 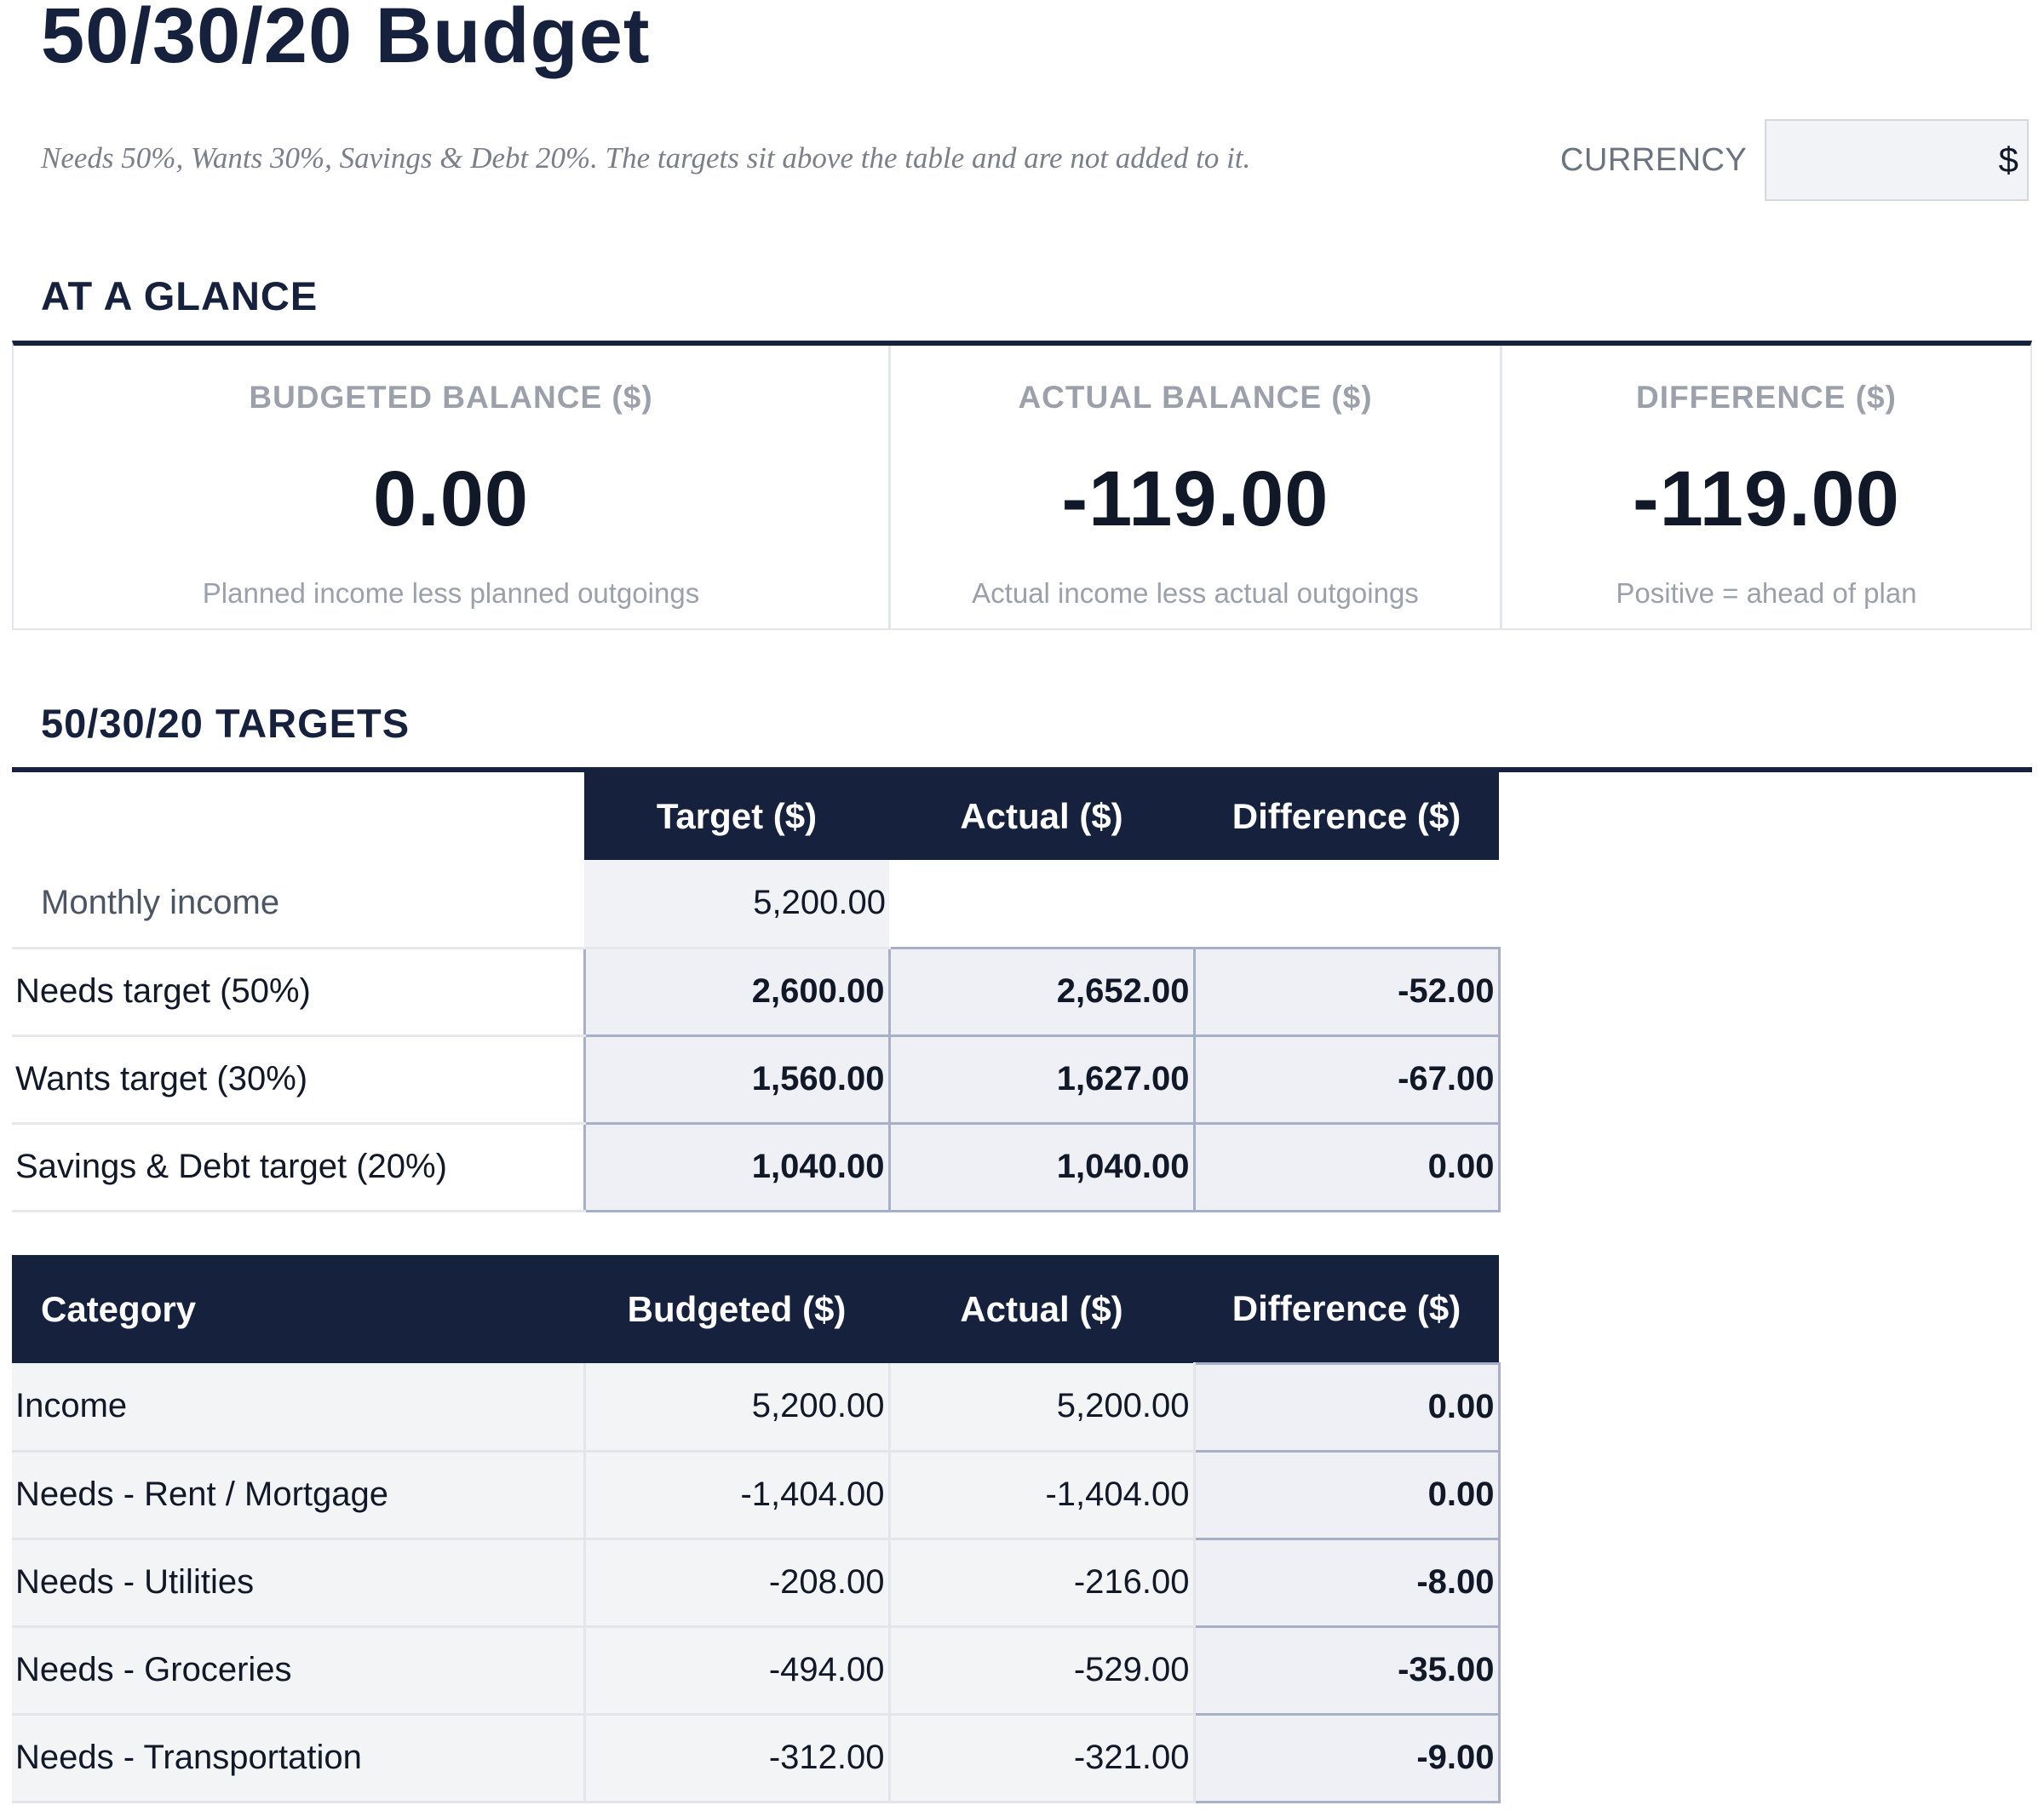 What do you see at coordinates (1346, 1670) in the screenshot?
I see `difference-cell: -35.00` at bounding box center [1346, 1670].